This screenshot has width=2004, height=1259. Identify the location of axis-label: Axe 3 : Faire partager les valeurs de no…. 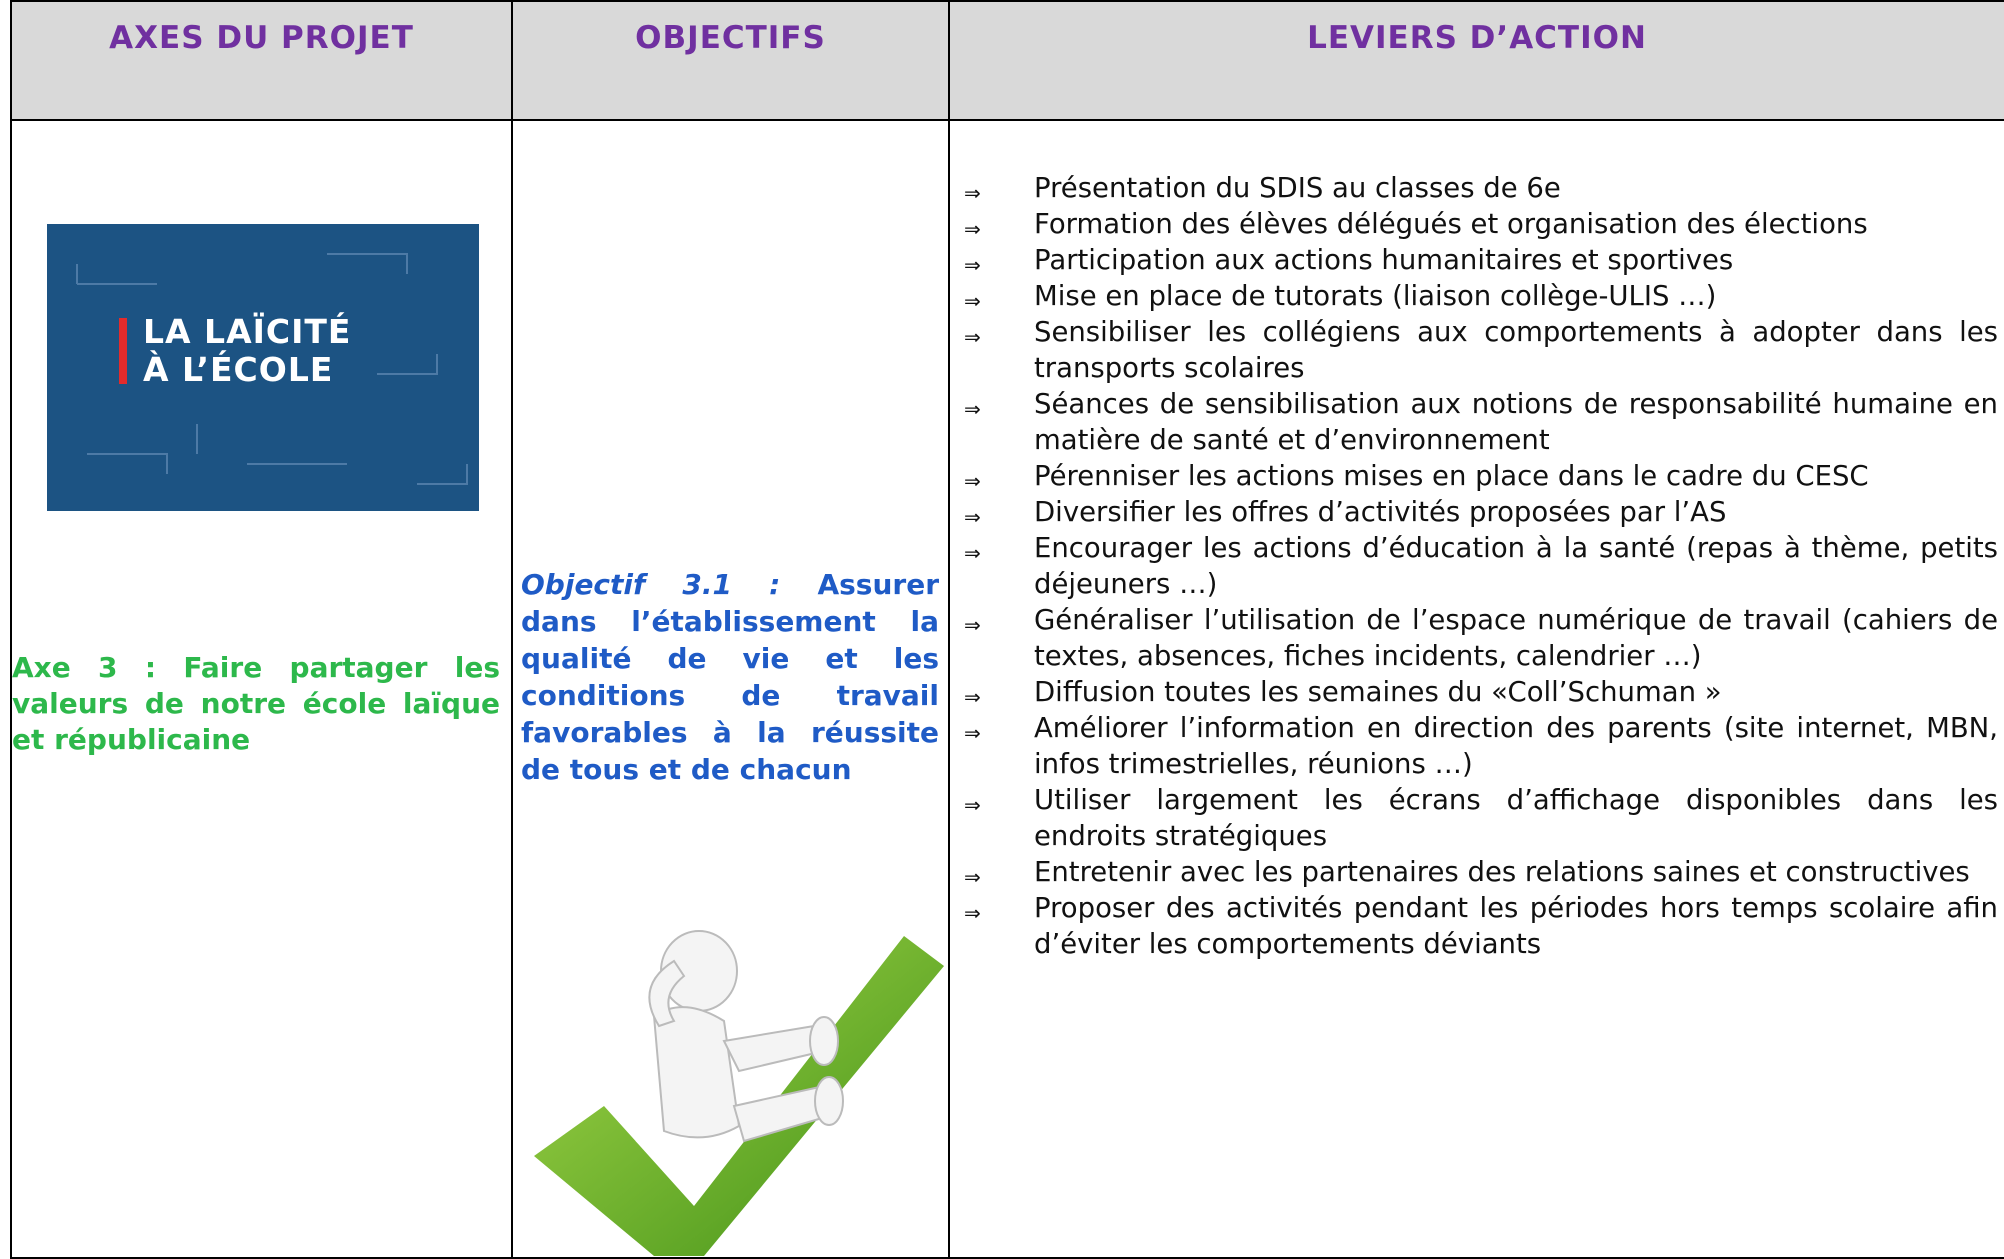
(256, 703).